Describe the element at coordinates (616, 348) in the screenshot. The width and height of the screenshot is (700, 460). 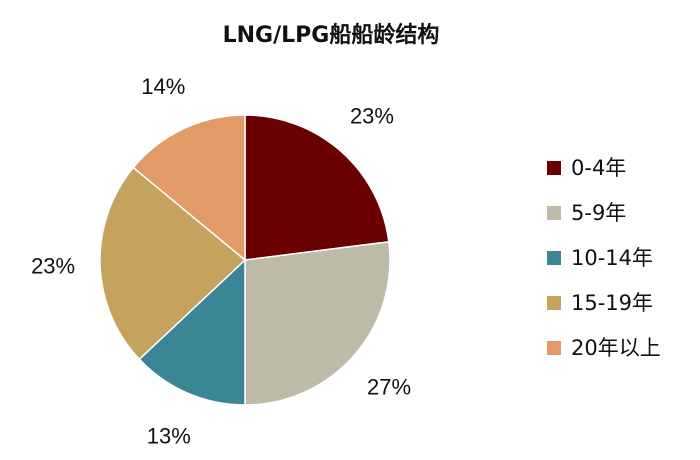
I see `legend-label-4: 20年以上` at that location.